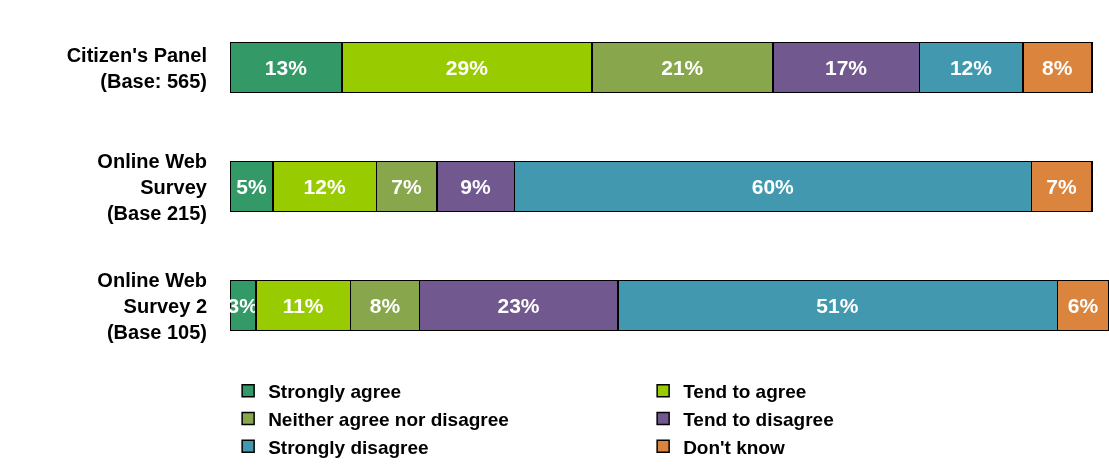 This screenshot has width=1109, height=466. What do you see at coordinates (467, 67) in the screenshot?
I see `data-label: 29%` at bounding box center [467, 67].